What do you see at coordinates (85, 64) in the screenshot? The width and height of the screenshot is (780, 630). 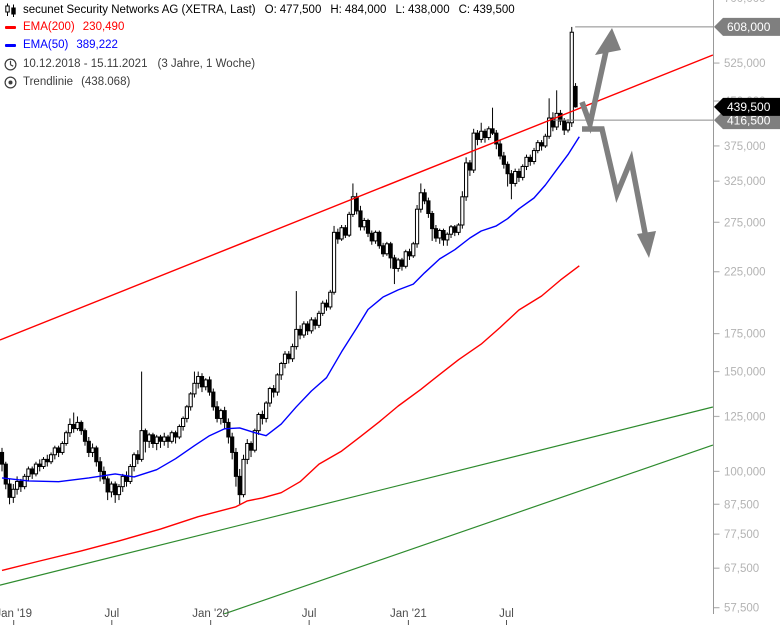 I see `date-range-text: 10.12.2018 - 15.11.2021` at bounding box center [85, 64].